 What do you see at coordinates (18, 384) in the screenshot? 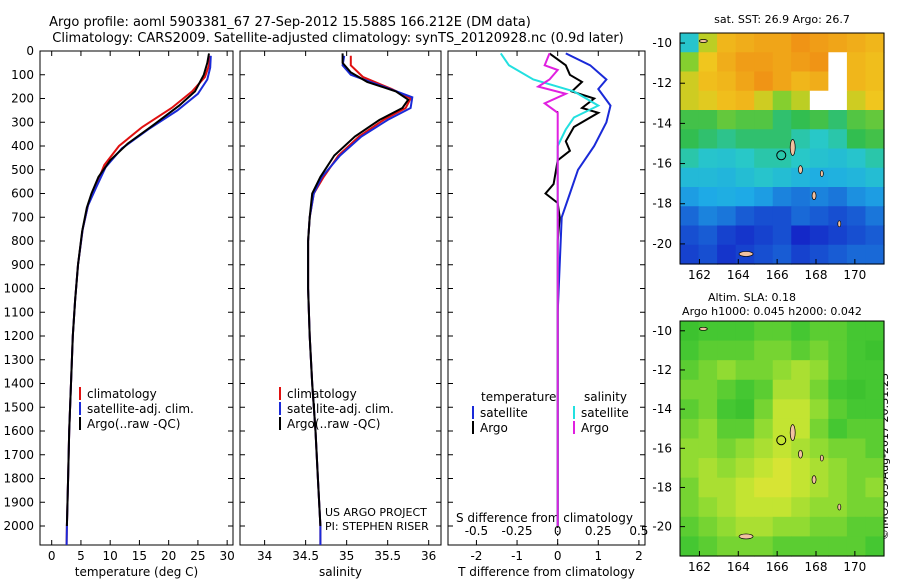
I see `depth-tick-label: 1400` at bounding box center [18, 384].